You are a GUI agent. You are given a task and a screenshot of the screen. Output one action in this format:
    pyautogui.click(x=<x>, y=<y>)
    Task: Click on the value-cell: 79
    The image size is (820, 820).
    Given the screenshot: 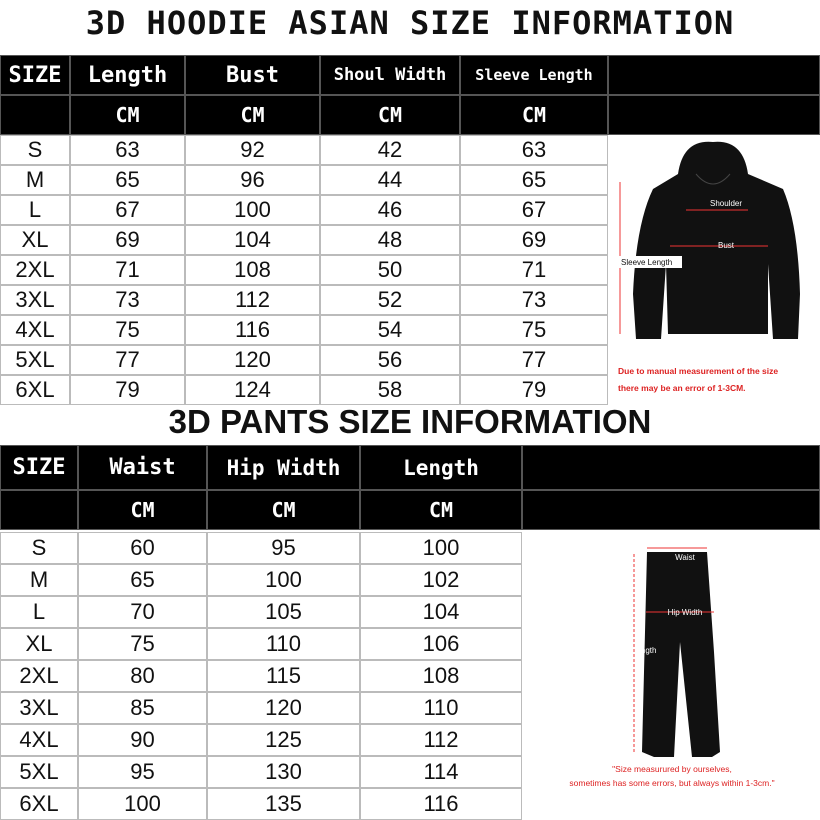 What is the action you would take?
    pyautogui.click(x=534, y=390)
    